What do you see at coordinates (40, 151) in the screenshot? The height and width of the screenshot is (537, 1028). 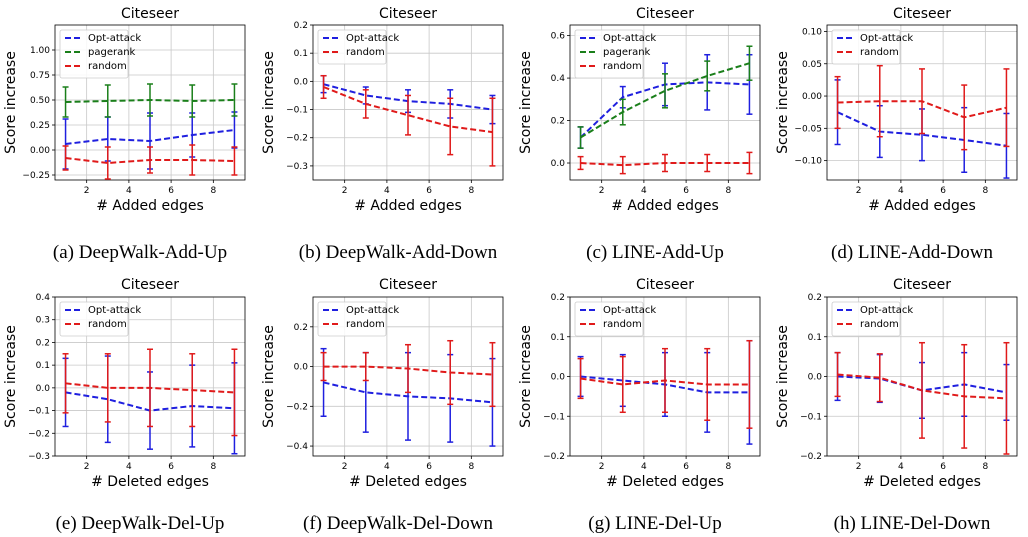 I see `y-tick-label: 0.00` at bounding box center [40, 151].